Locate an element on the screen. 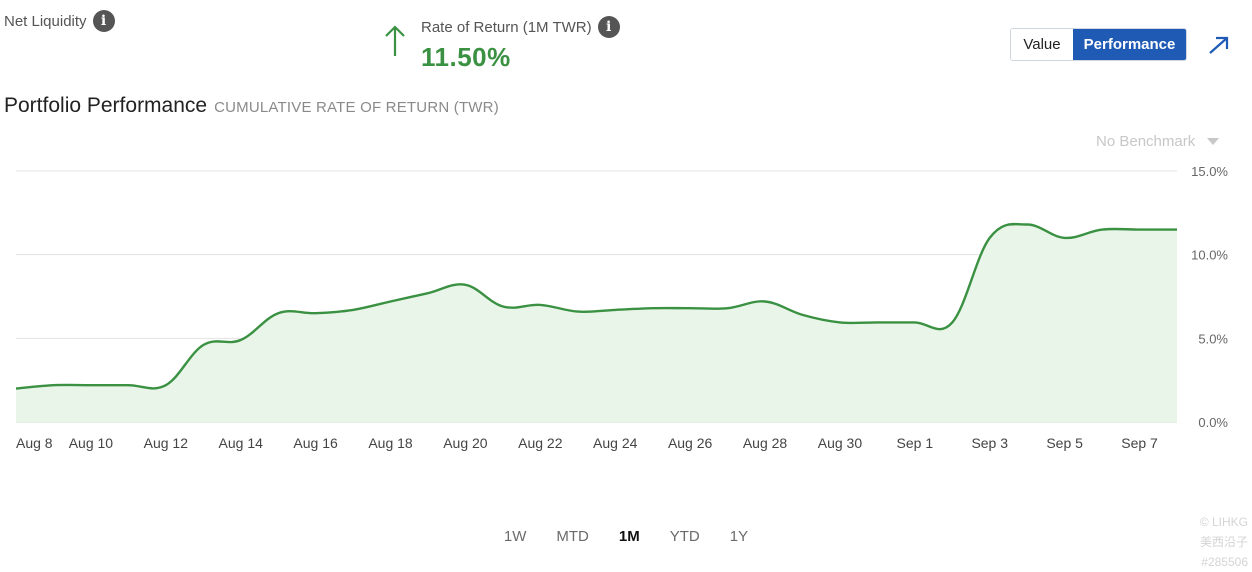 The image size is (1252, 572). rate-of-return-value: 11.50% is located at coordinates (466, 57).